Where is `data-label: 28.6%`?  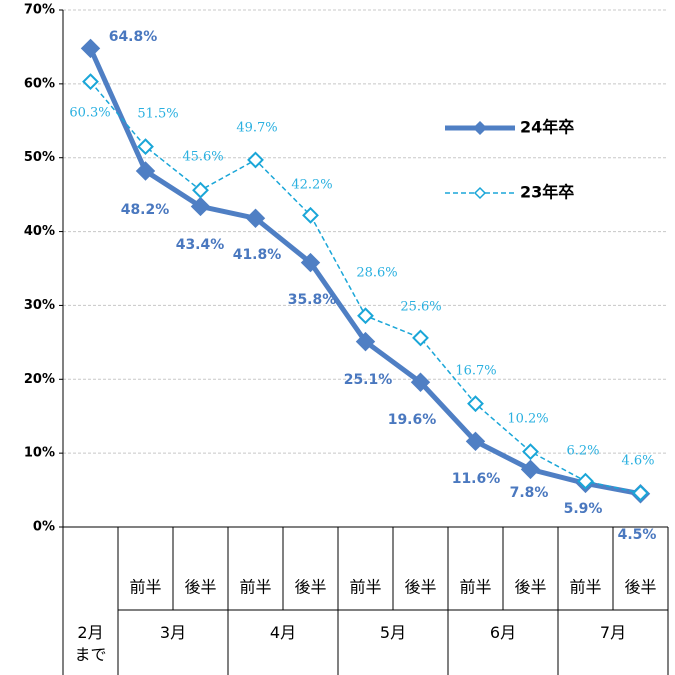 data-label: 28.6% is located at coordinates (376, 273).